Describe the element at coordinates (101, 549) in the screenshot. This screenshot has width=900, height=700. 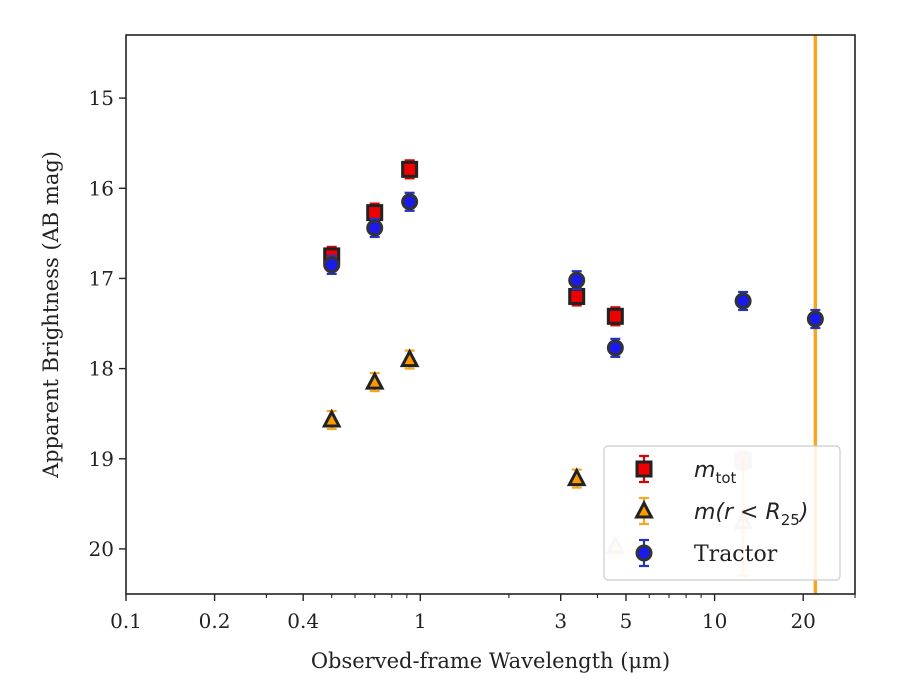
I see `y-tick-label: 20` at that location.